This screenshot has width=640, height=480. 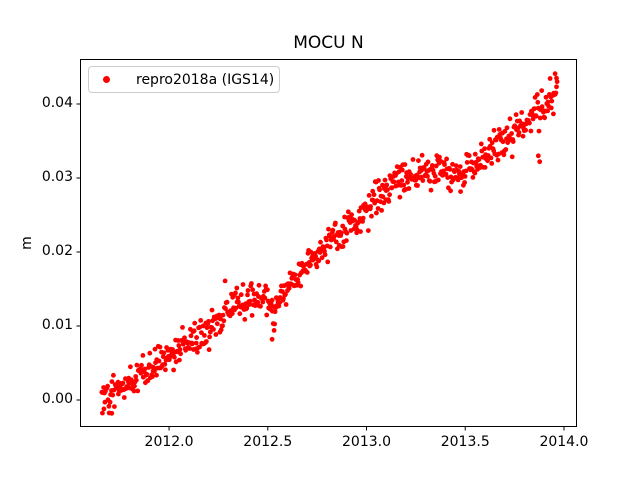 What do you see at coordinates (366, 442) in the screenshot?
I see `x-tick-label: 2013.0` at bounding box center [366, 442].